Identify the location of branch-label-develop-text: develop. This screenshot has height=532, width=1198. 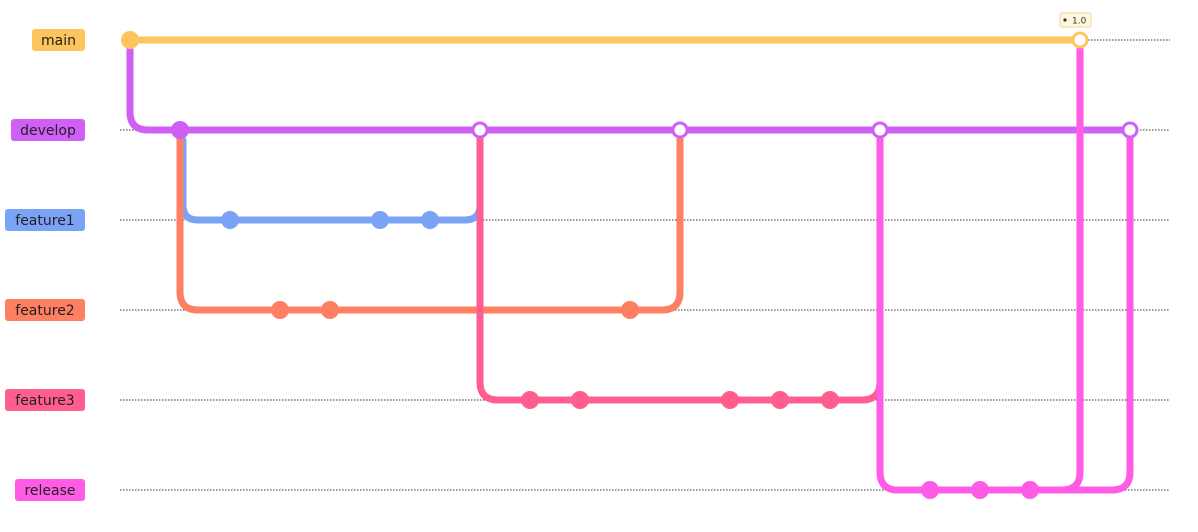
(48, 131).